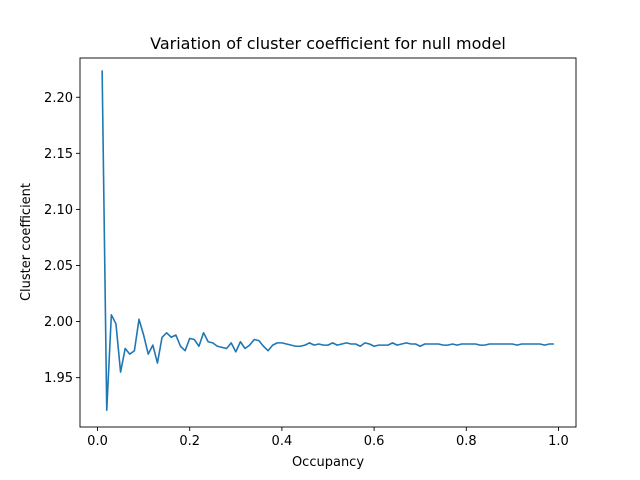  Describe the element at coordinates (26, 242) in the screenshot. I see `y-axis-label: Cluster coefficient` at that location.